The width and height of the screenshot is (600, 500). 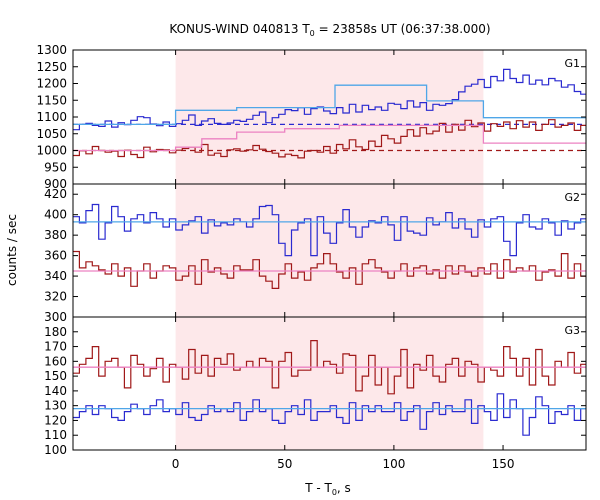 What do you see at coordinates (51, 100) in the screenshot?
I see `y-tick-label: 1150` at bounding box center [51, 100].